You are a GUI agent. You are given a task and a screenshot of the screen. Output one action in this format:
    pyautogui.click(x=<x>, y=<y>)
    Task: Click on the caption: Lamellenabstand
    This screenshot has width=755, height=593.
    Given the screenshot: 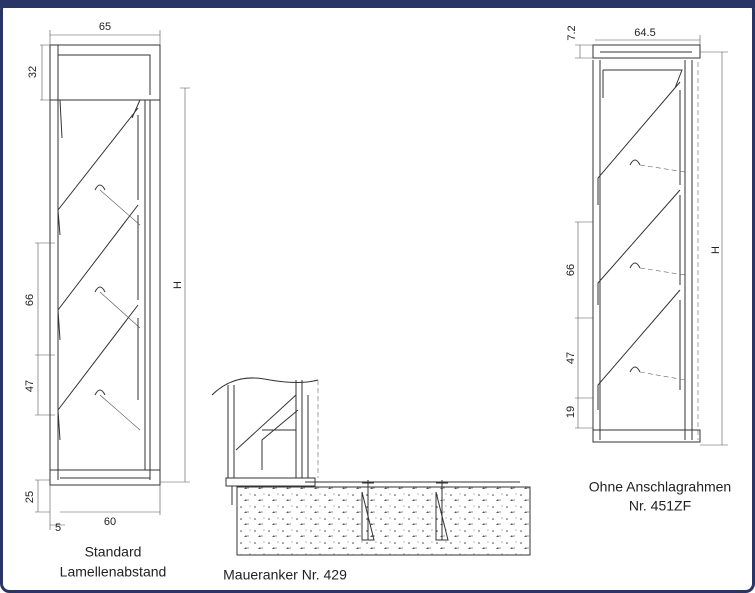 What is the action you would take?
    pyautogui.click(x=113, y=572)
    